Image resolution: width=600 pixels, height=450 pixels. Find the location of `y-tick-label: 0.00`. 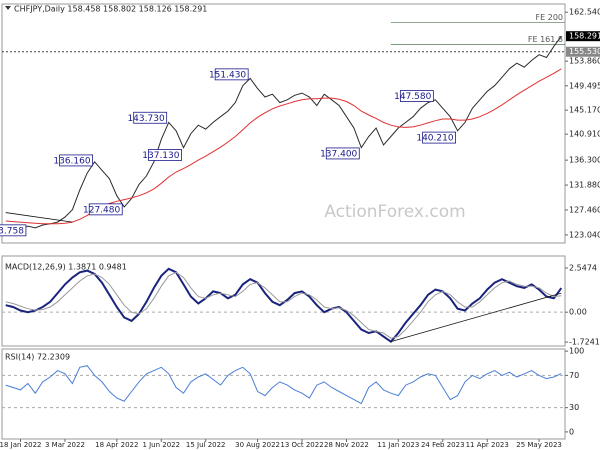

y-tick-label: 0.00 is located at coordinates (578, 312).